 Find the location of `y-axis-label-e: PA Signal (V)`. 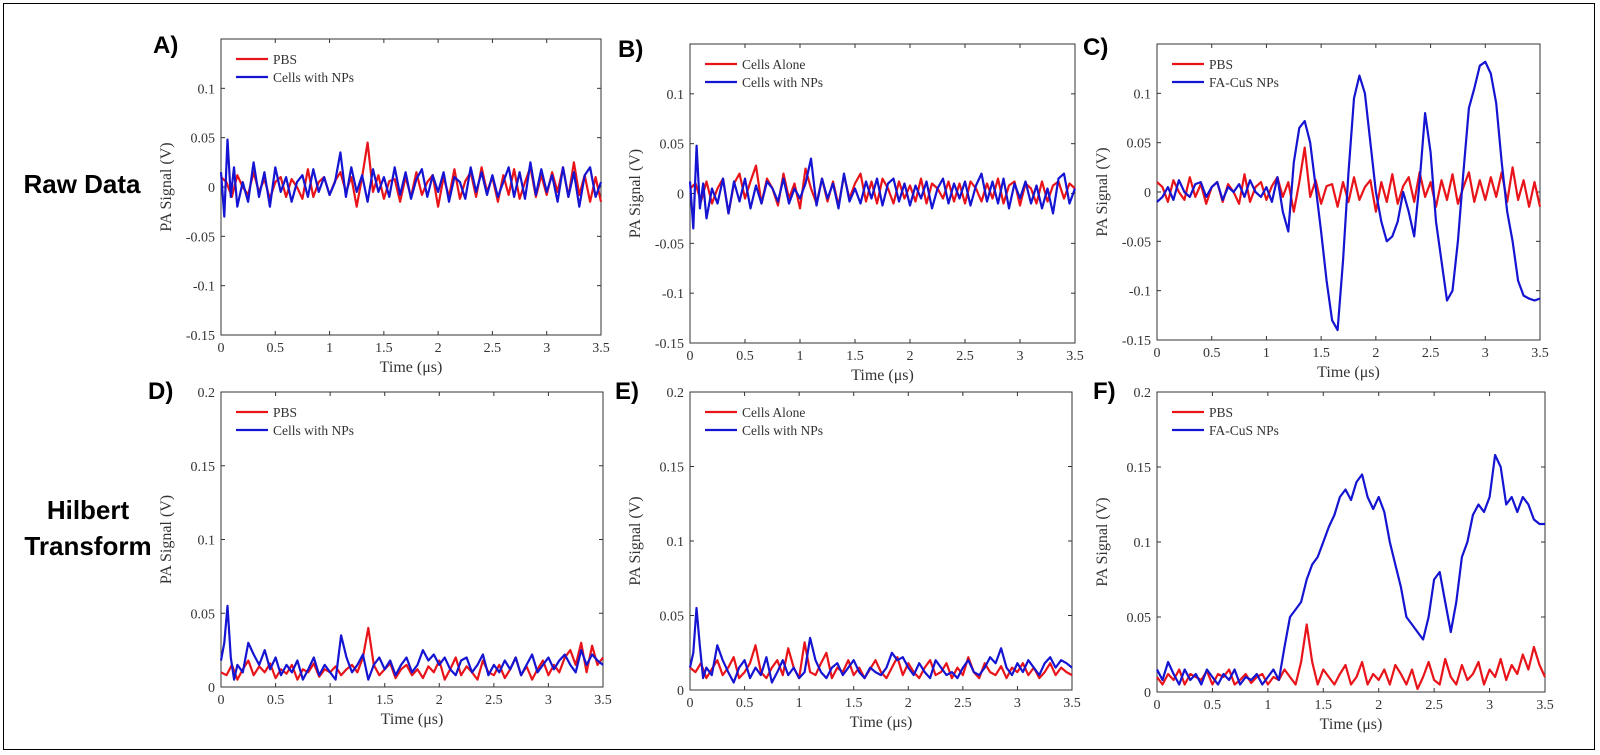

y-axis-label-e: PA Signal (V) is located at coordinates (635, 540).